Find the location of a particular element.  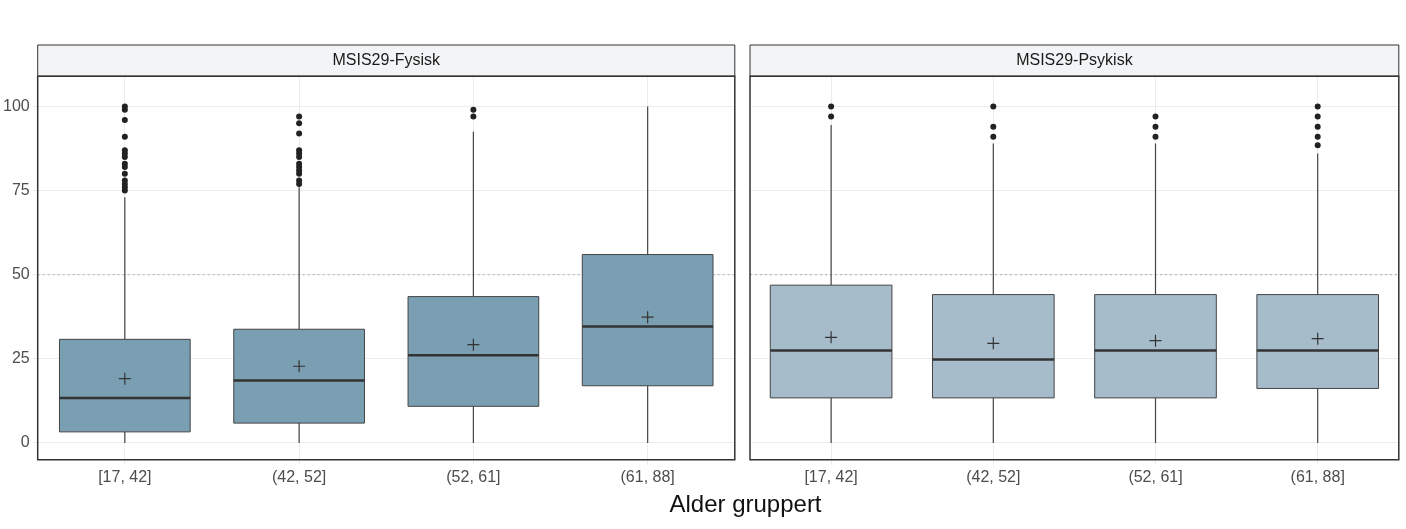

y-tick-label: 100 is located at coordinates (16, 105).